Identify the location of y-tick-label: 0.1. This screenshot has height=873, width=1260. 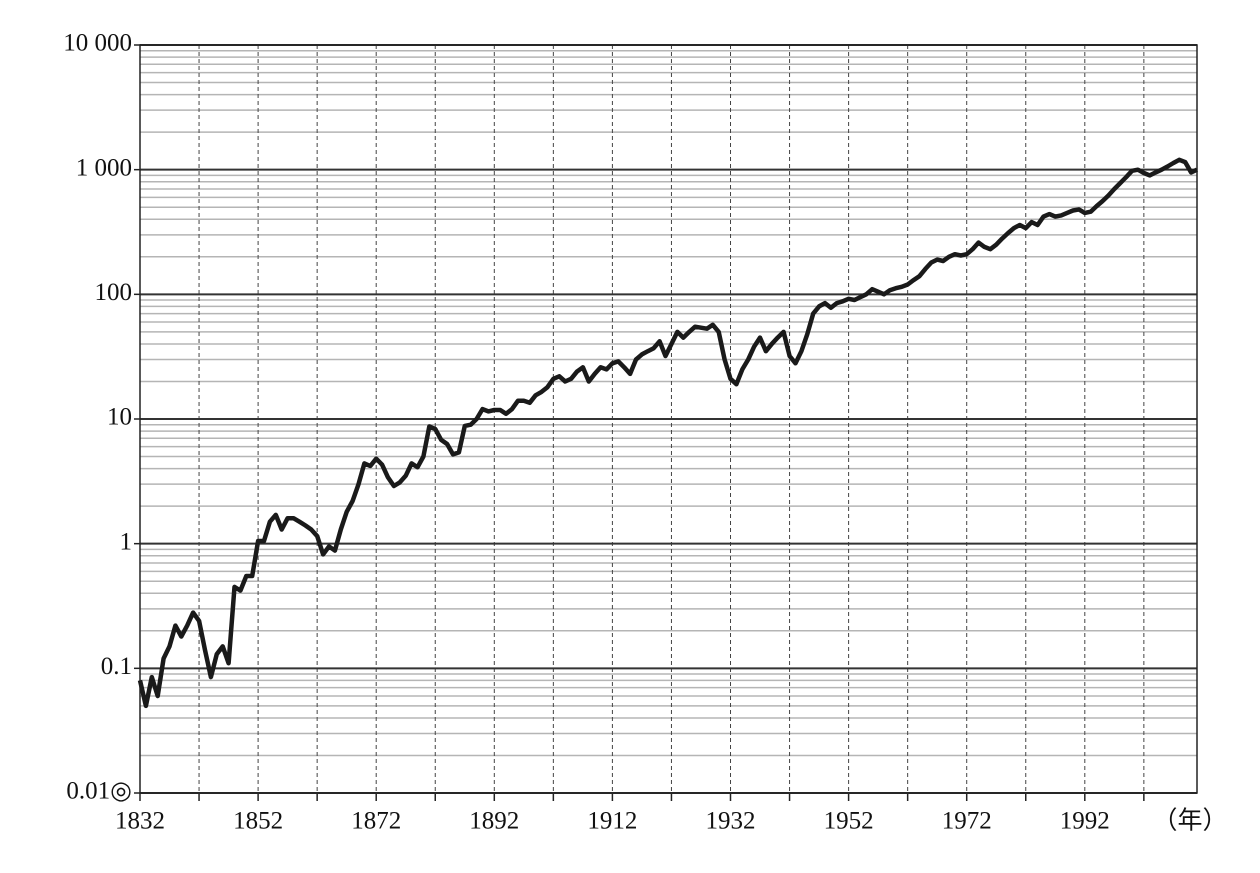
(116, 666).